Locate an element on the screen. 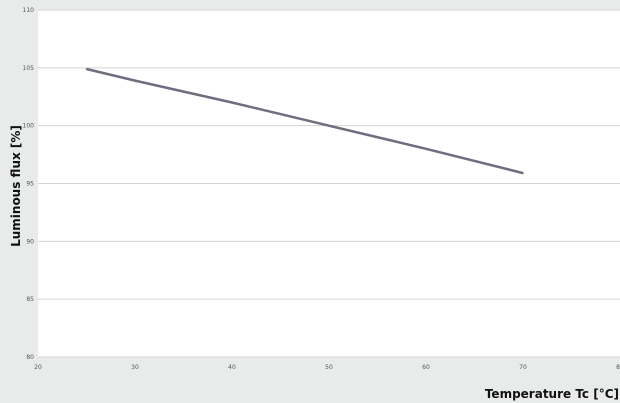 This screenshot has width=620, height=403. y-tick-label: 80 is located at coordinates (30, 357).